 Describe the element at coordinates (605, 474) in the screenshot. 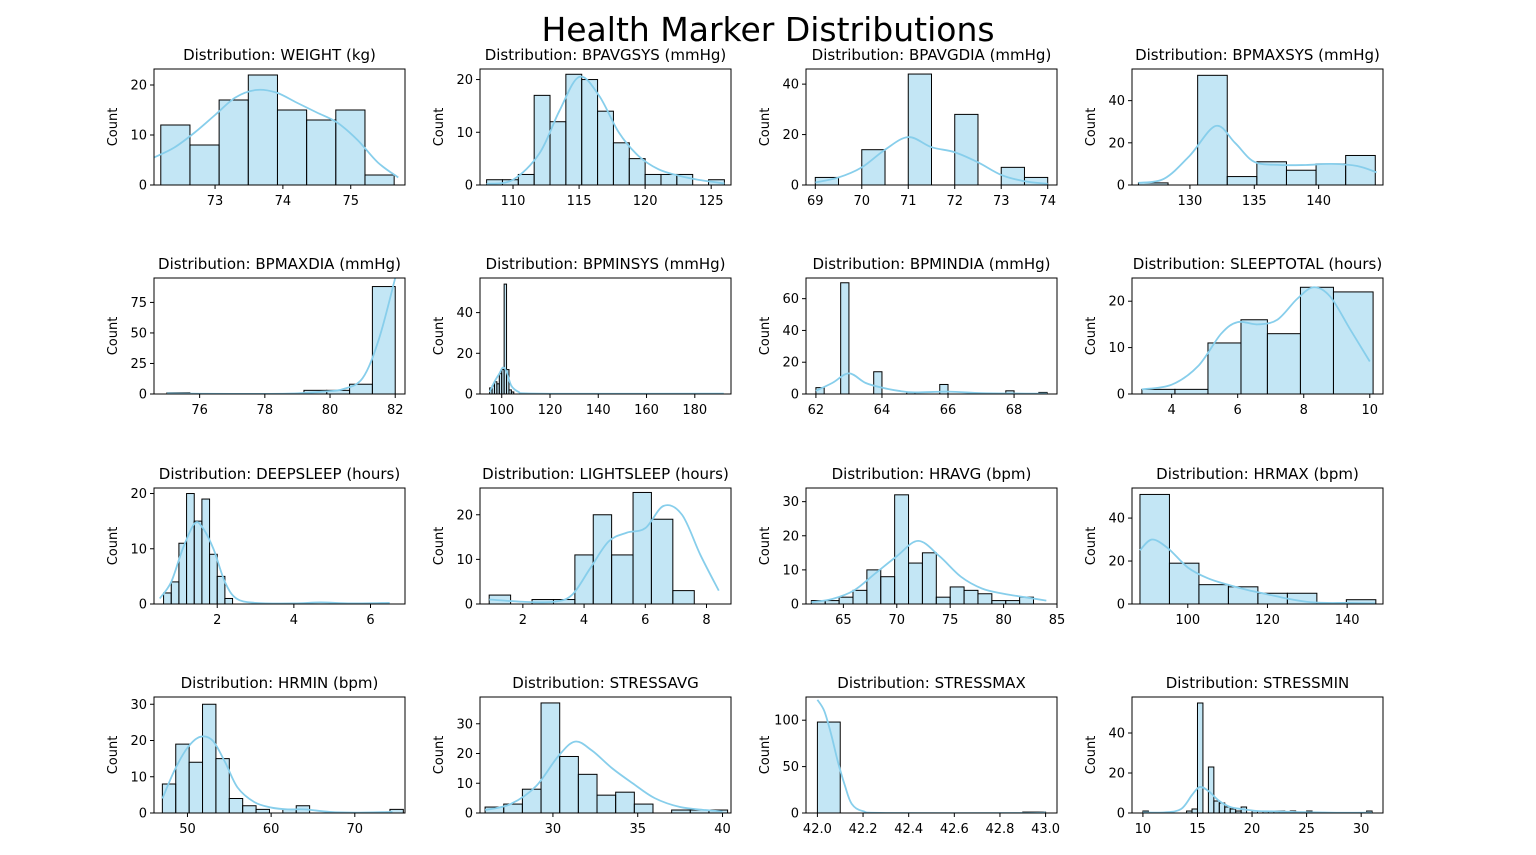

I see `subplot-title: Distribution: LIGHTSLEEP (hours)` at that location.